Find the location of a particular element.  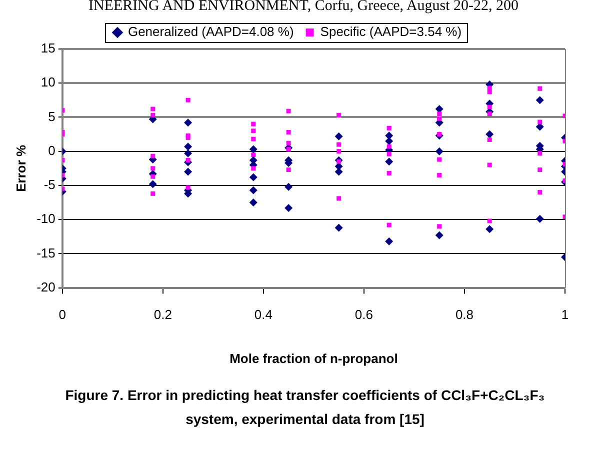

x-tick-label: 0.8 is located at coordinates (464, 314).